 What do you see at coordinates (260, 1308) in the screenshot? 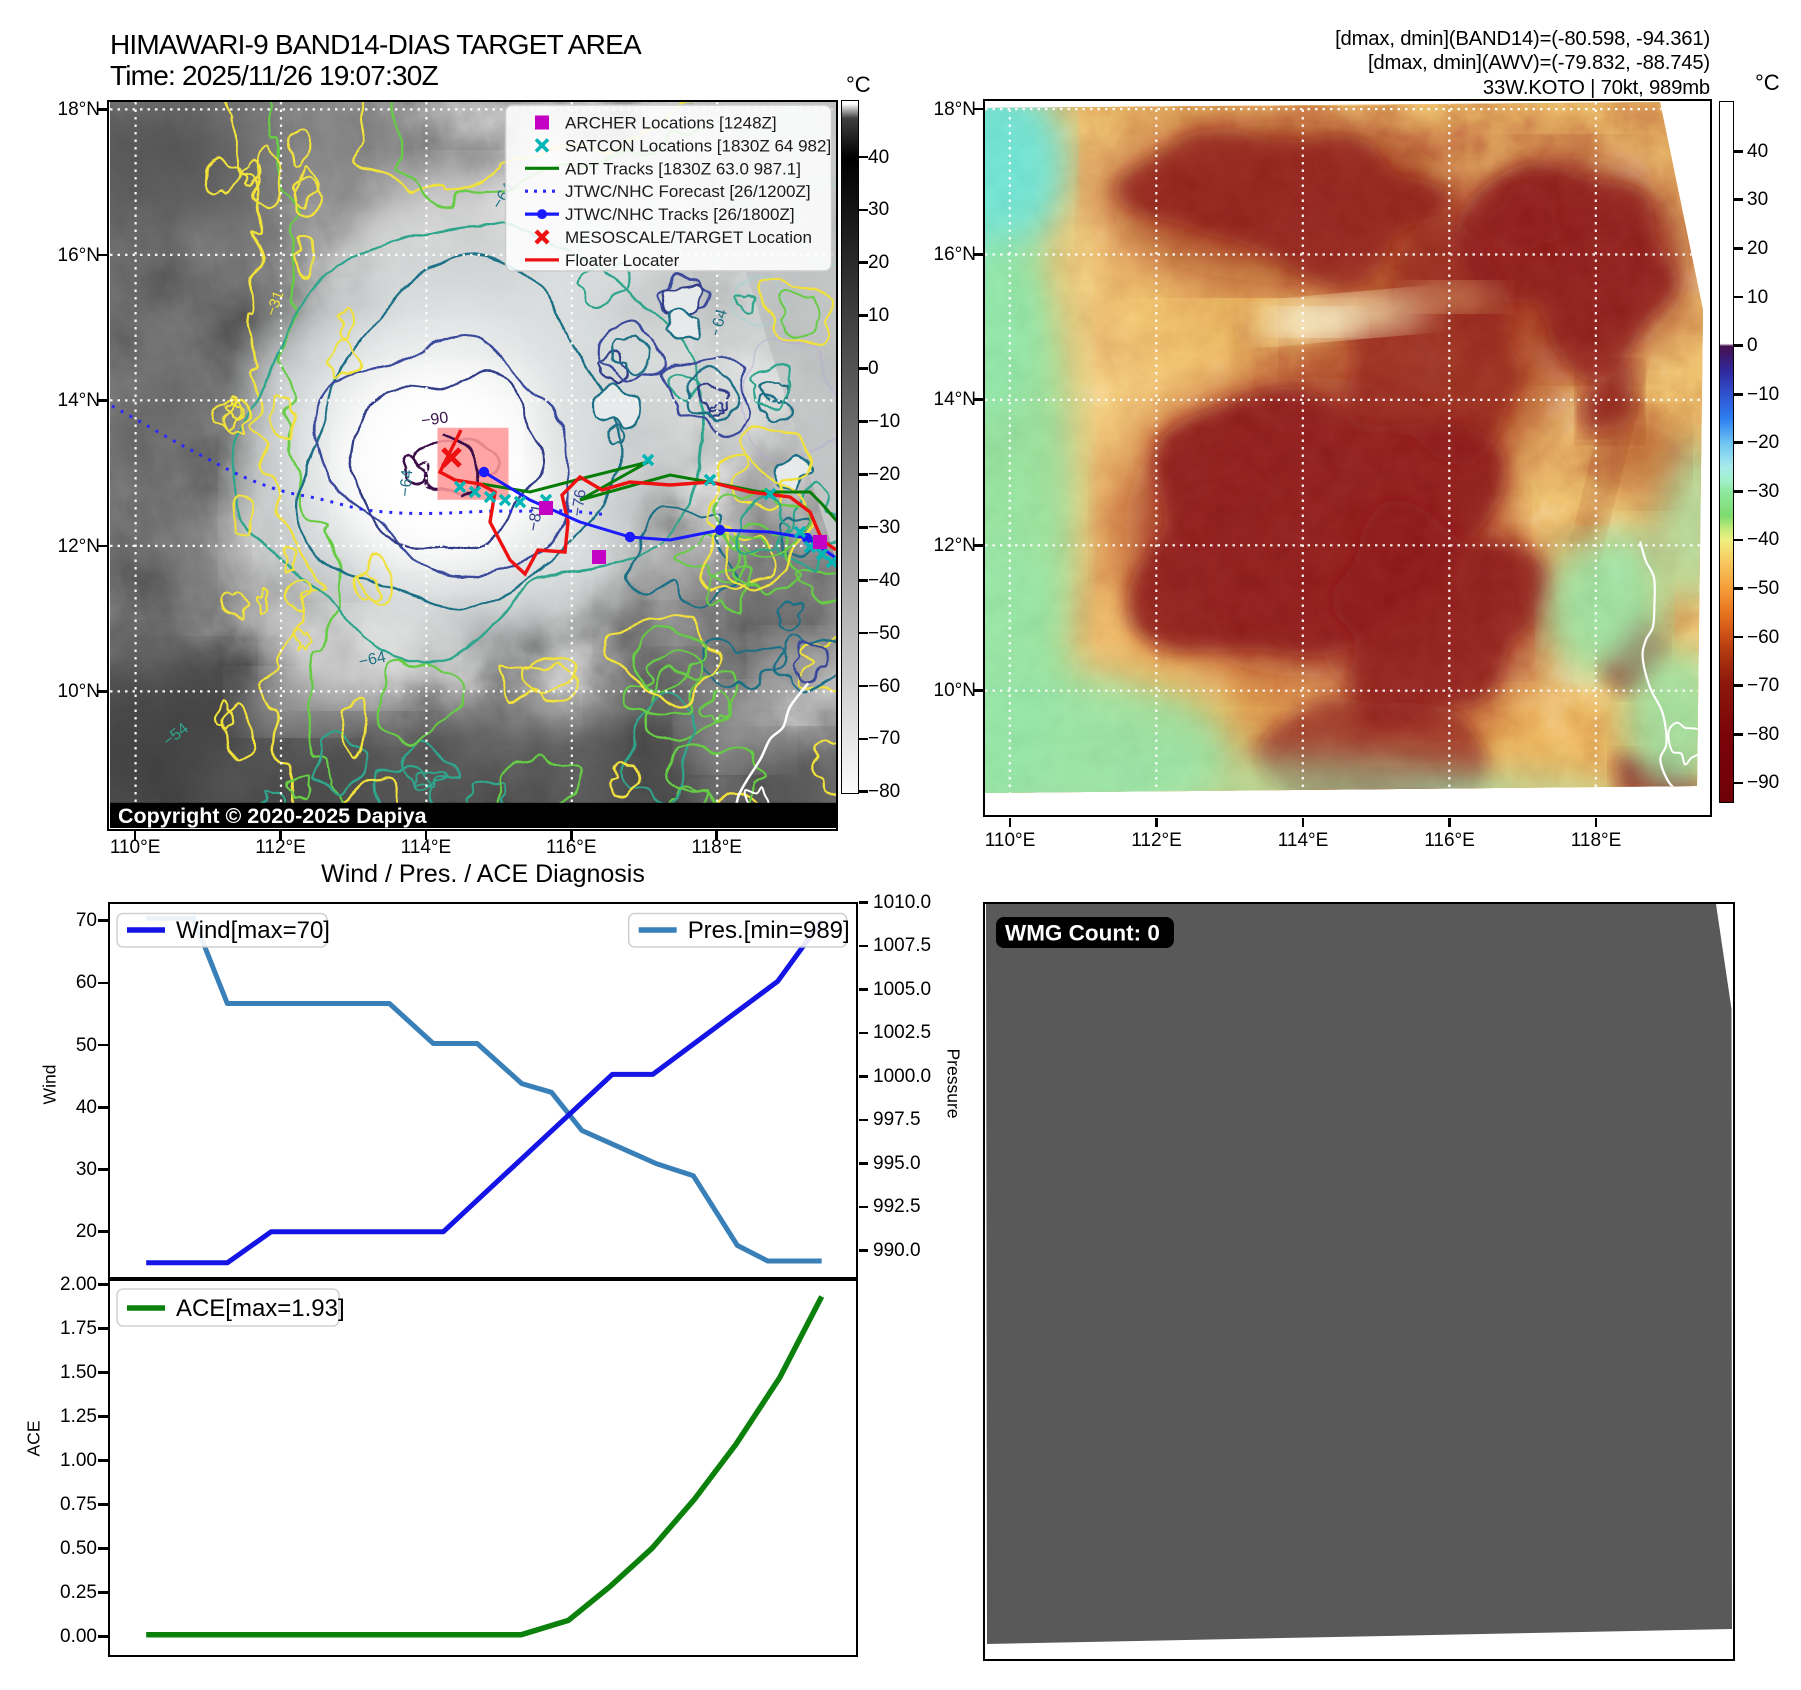
I see `svg-text: ACE[max=1.93]` at bounding box center [260, 1308].